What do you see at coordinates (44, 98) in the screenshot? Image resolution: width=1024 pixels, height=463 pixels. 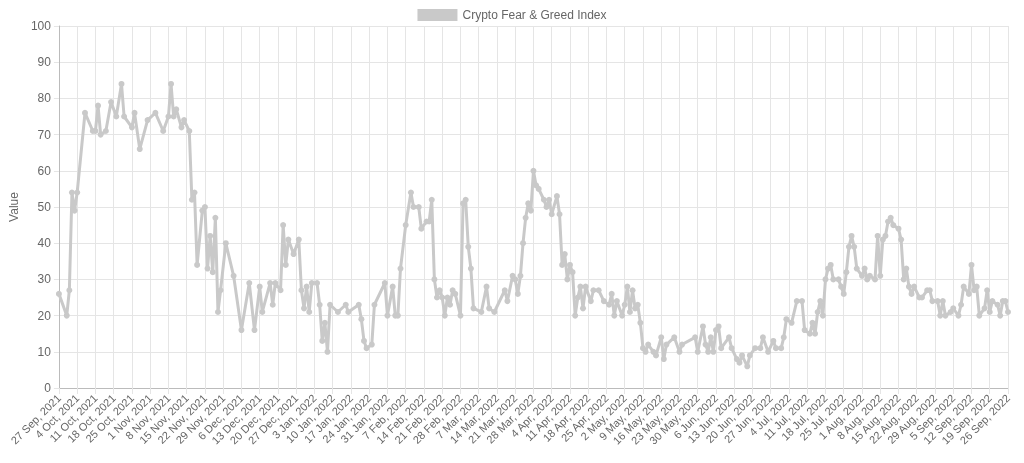 I see `y-tick-label: 80` at bounding box center [44, 98].